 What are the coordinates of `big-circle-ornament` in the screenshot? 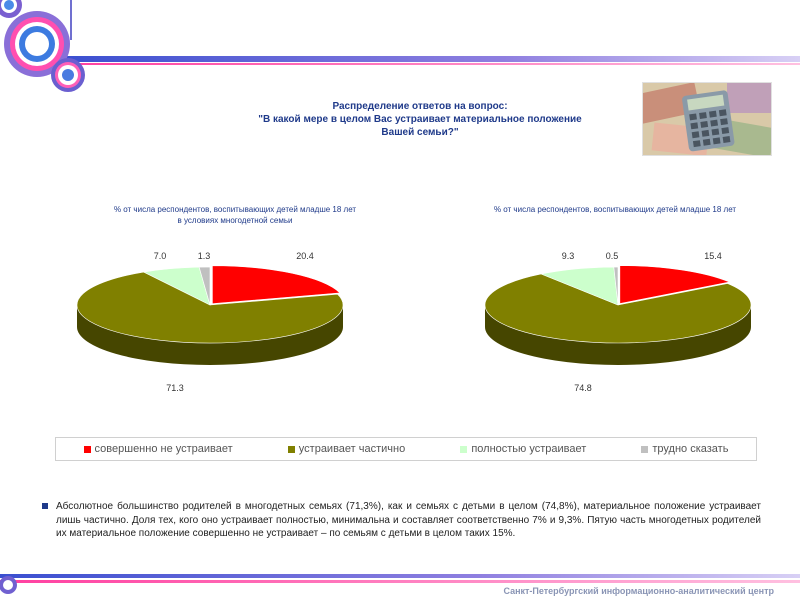 It's located at (37, 44).